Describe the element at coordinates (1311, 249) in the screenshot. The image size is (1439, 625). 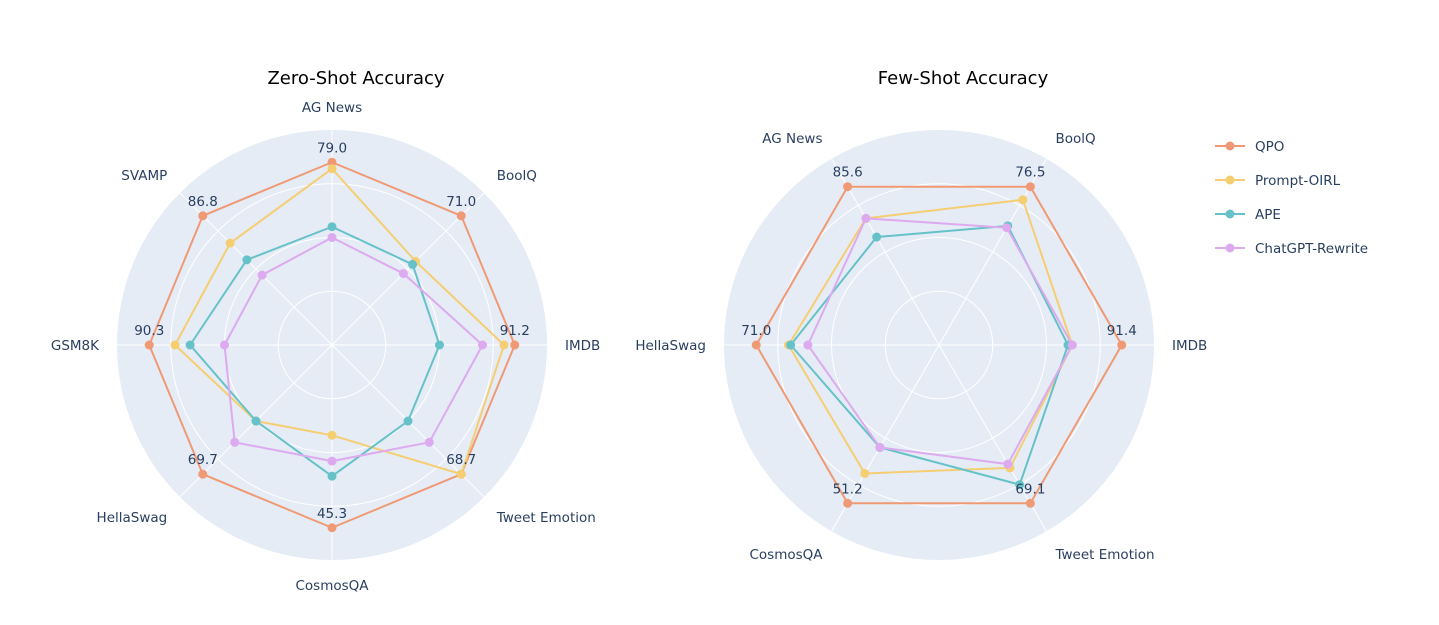
I see `legend-label: ChatGPT-Rewrite` at that location.